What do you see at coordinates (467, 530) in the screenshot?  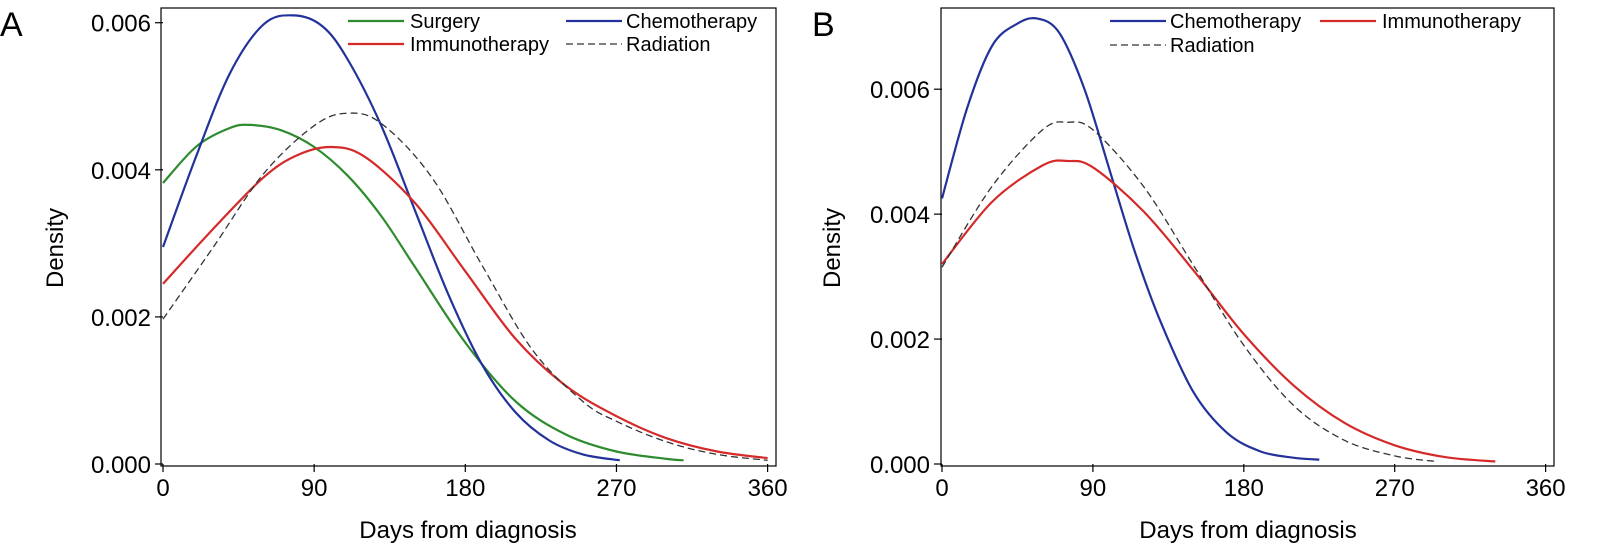 I see `x-axis-label-a: Days from diagnosis` at bounding box center [467, 530].